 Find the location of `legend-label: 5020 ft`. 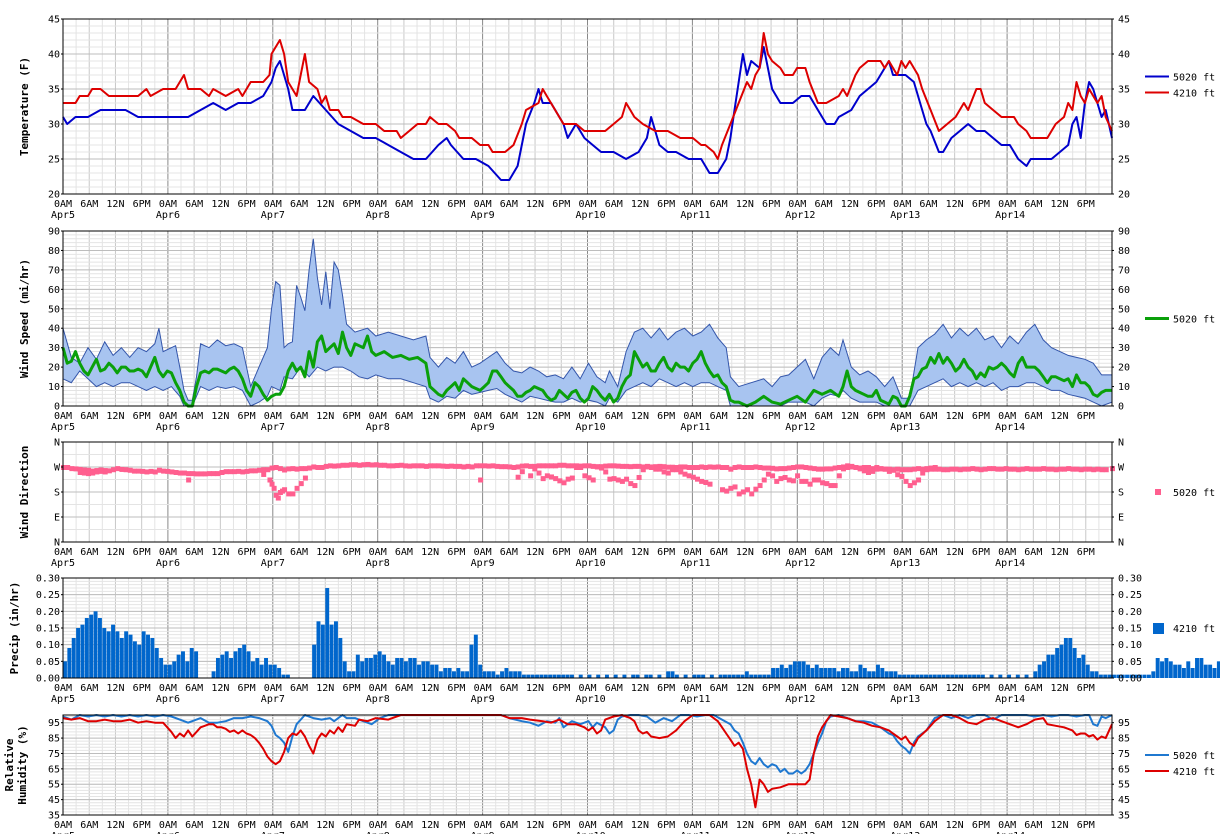

legend-label: 5020 ft is located at coordinates (1194, 320).